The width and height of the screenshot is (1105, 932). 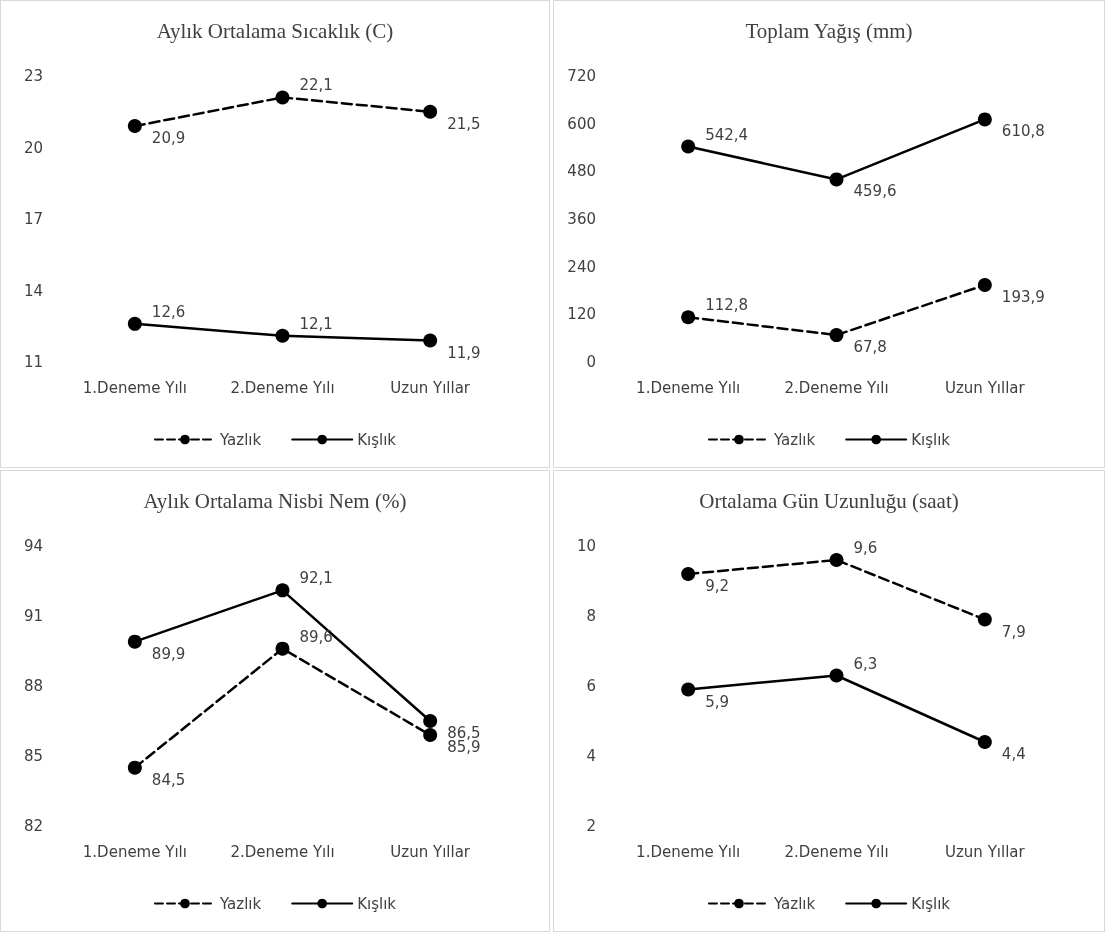 I want to click on data-label: 7,9, so click(x=1013, y=631).